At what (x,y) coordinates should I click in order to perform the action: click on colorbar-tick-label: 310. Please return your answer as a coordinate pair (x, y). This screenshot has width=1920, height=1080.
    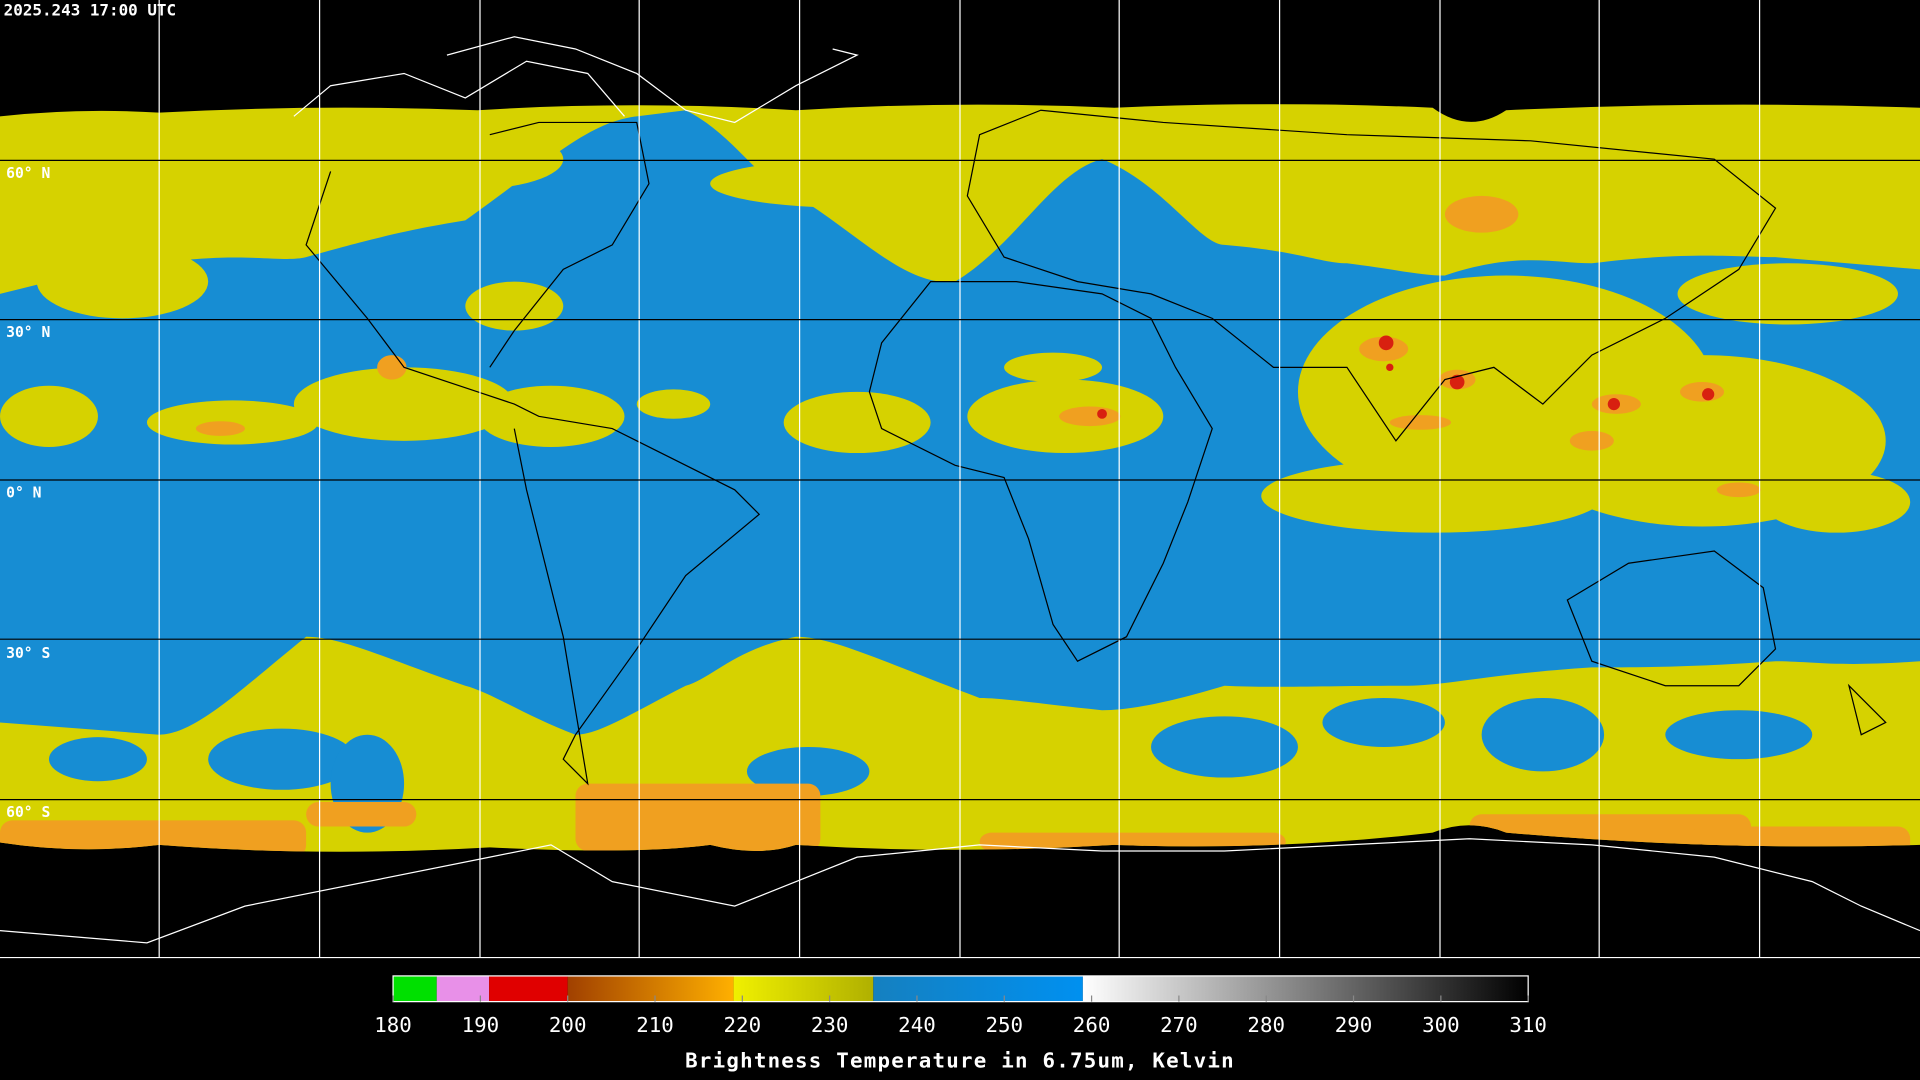
    Looking at the image, I should click on (1528, 1025).